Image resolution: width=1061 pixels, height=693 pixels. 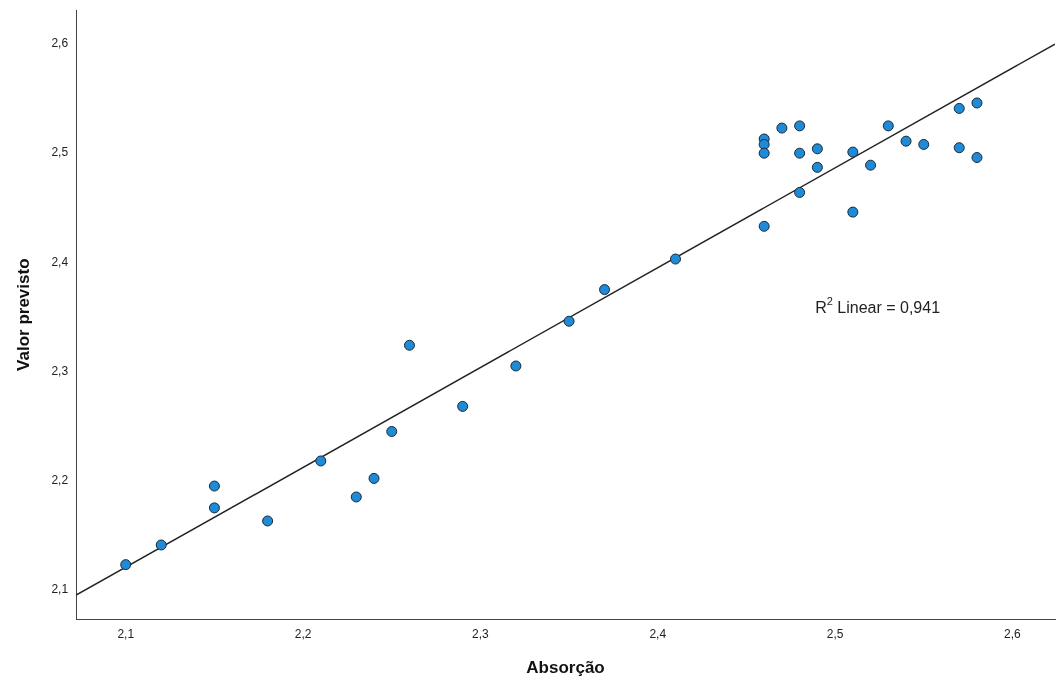 I want to click on x-tick-label: 2,3, so click(x=481, y=633).